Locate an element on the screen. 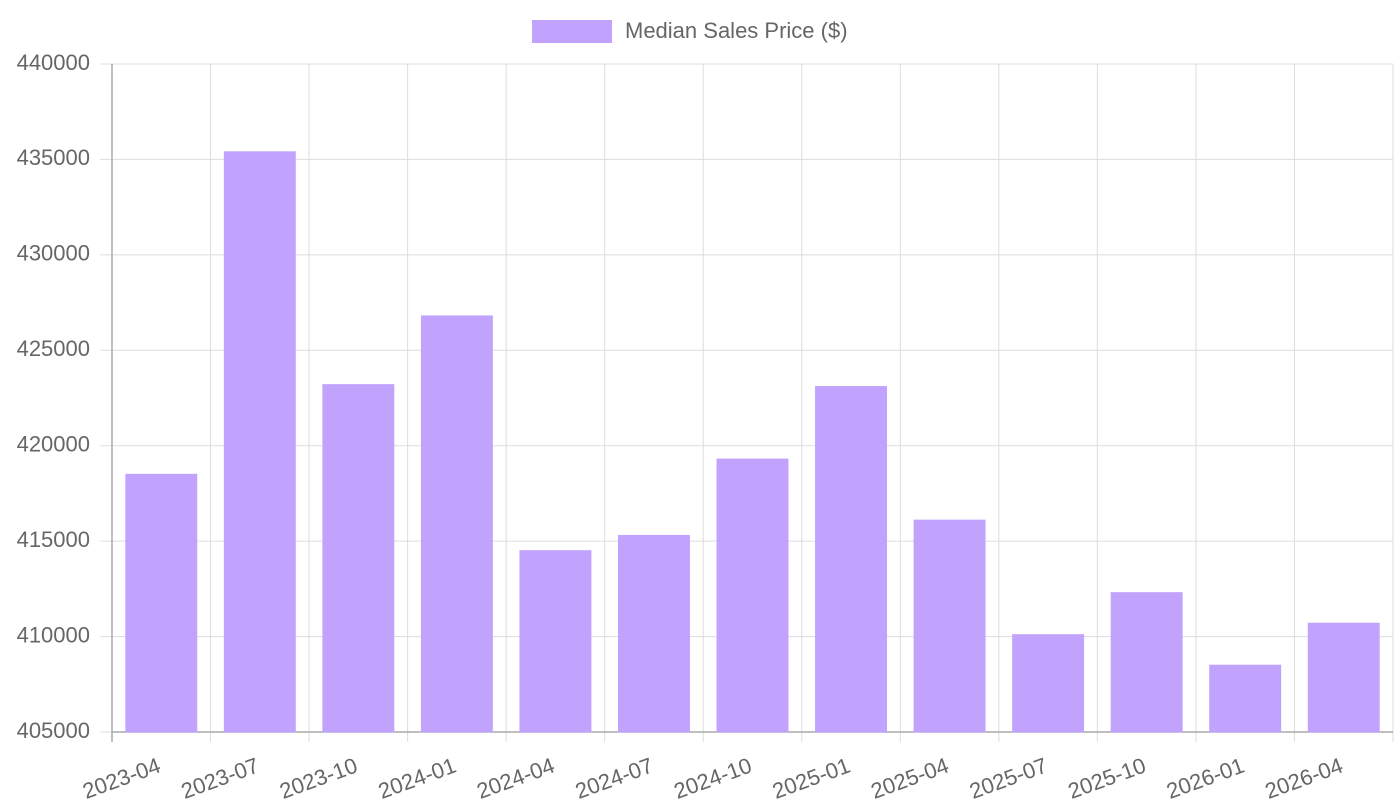 The height and width of the screenshot is (800, 1400). x-tick-label: 2024-01 is located at coordinates (417, 776).